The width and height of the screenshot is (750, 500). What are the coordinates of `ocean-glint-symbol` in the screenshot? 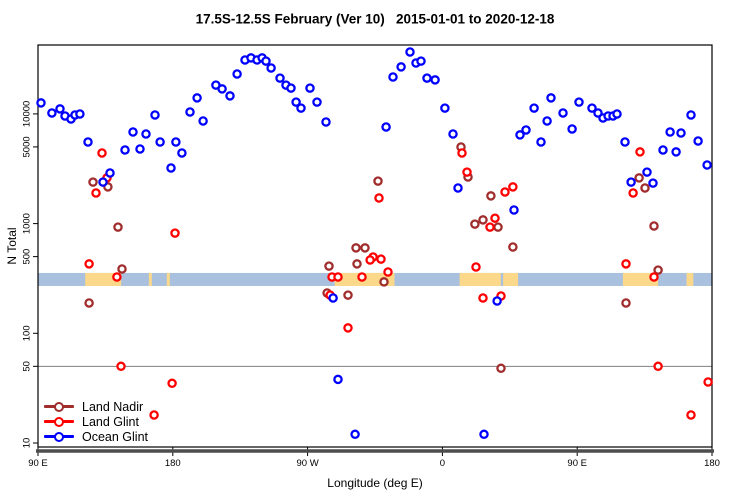 It's located at (59, 437).